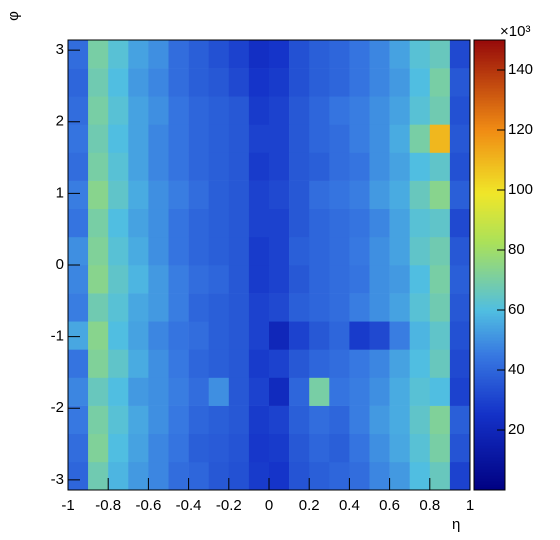  I want to click on y-tick-label: -1, so click(57, 336).